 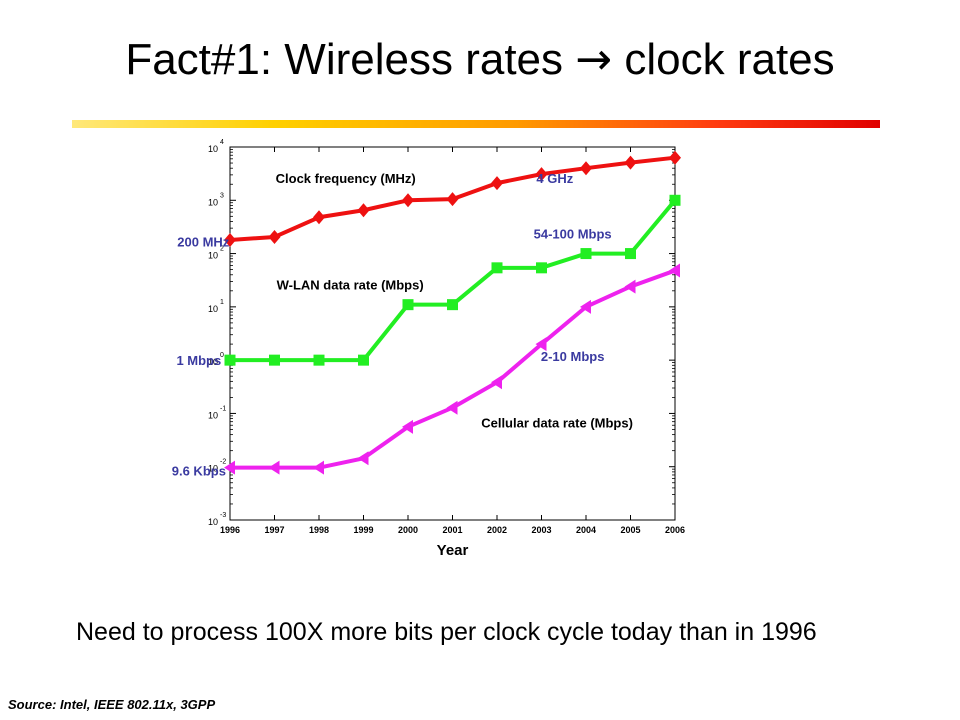 What do you see at coordinates (203, 241) in the screenshot?
I see `chart-annotation: 200 MHz` at bounding box center [203, 241].